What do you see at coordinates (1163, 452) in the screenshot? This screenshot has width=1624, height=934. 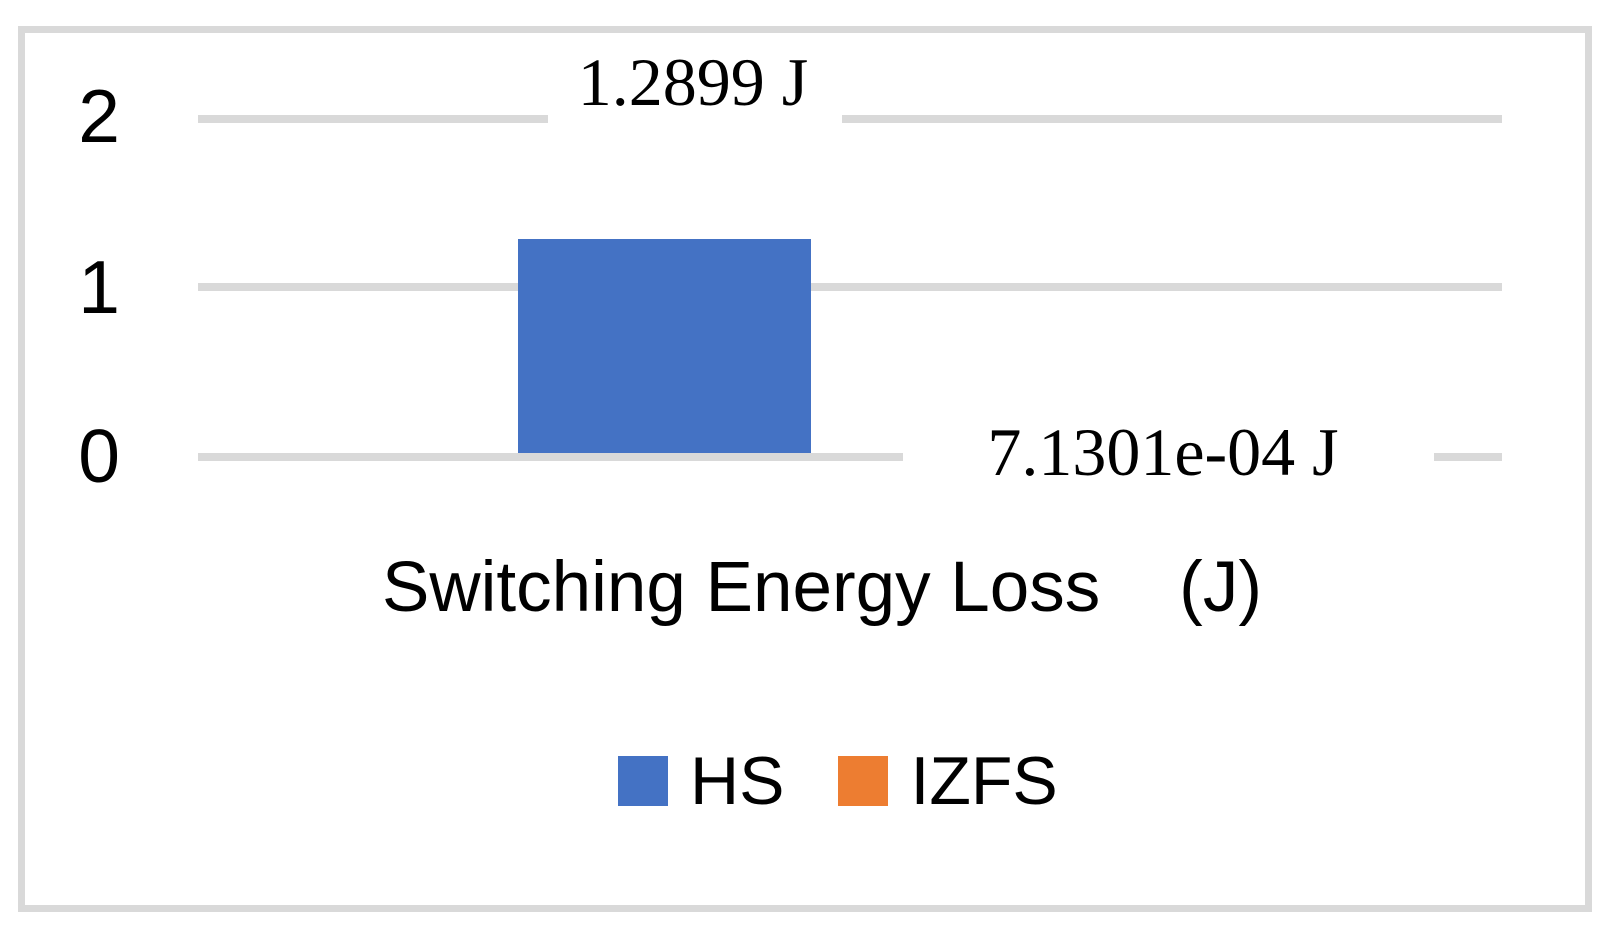 I see `data-label-izfs: 7.1301e-04 J` at bounding box center [1163, 452].